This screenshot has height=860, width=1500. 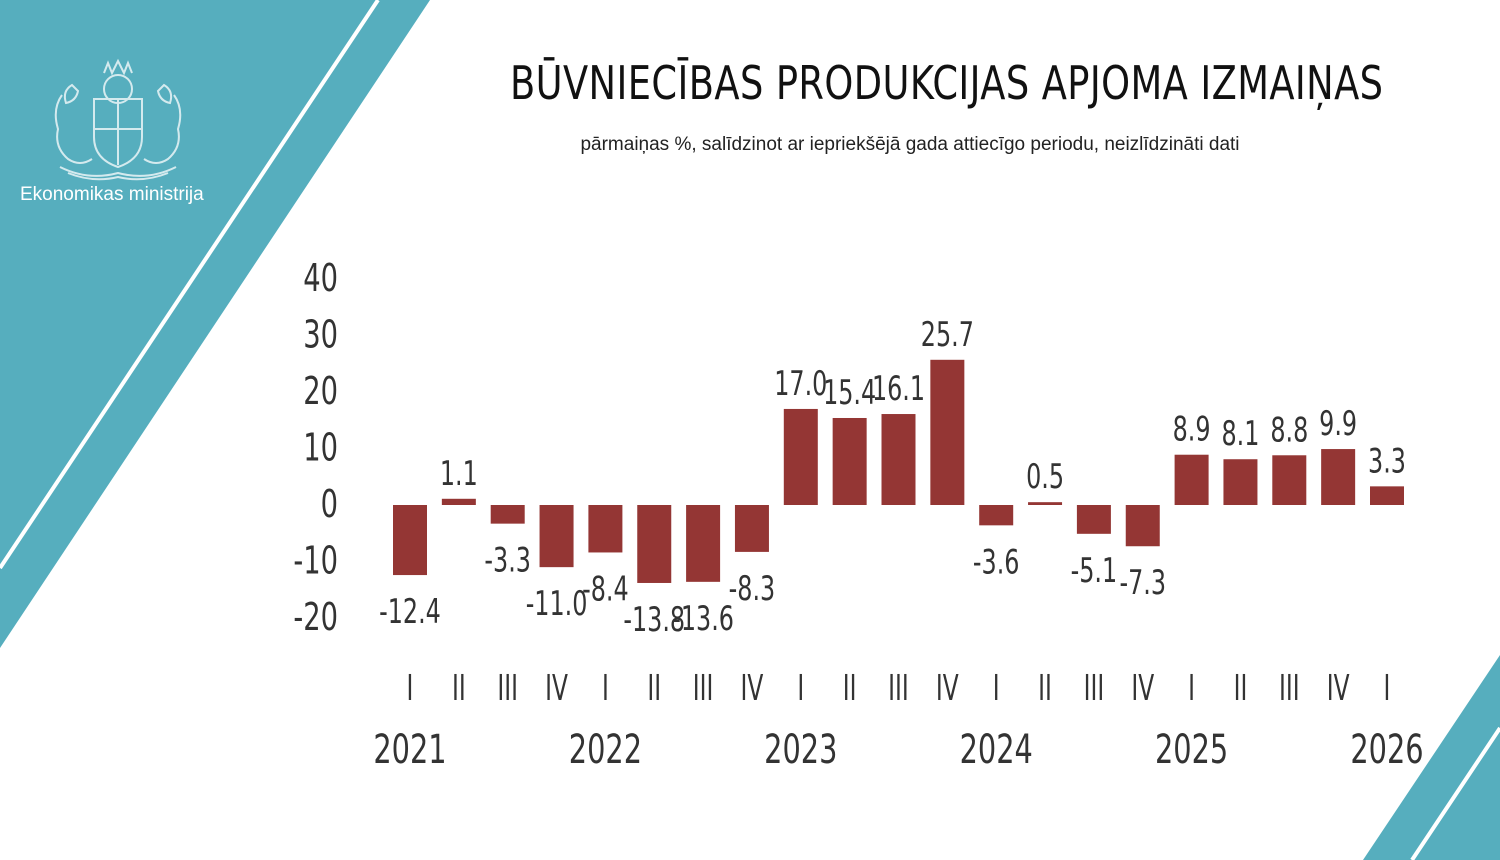 What do you see at coordinates (1387, 461) in the screenshot?
I see `data-label: 3.3` at bounding box center [1387, 461].